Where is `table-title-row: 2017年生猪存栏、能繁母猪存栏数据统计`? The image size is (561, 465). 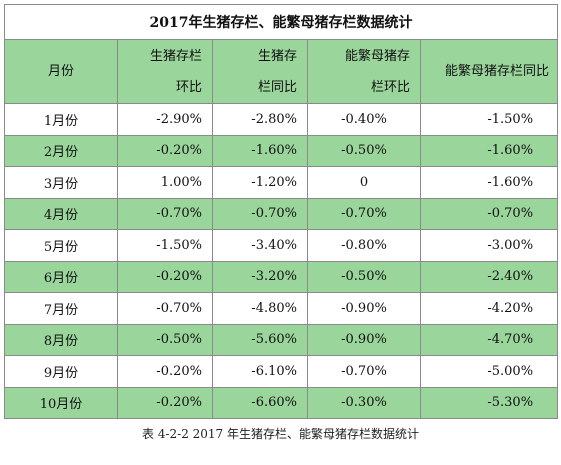
table-title-row: 2017年生猪存栏、能繁母猪存栏数据统计 is located at coordinates (281, 22).